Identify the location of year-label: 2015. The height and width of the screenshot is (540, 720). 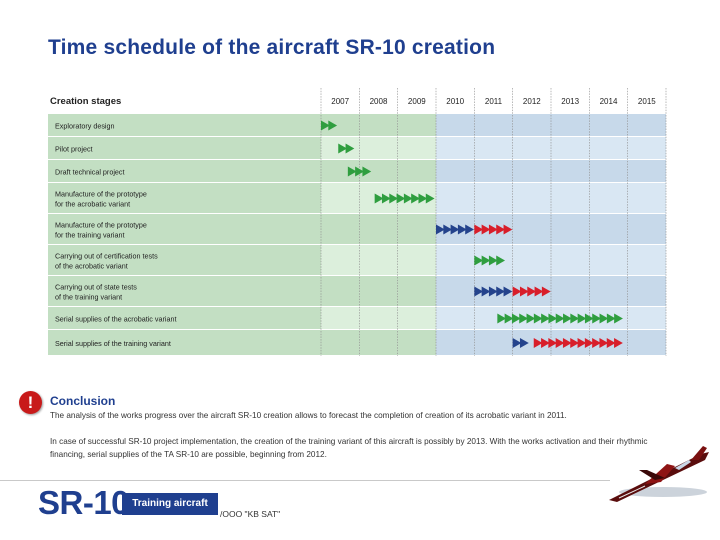
(647, 101).